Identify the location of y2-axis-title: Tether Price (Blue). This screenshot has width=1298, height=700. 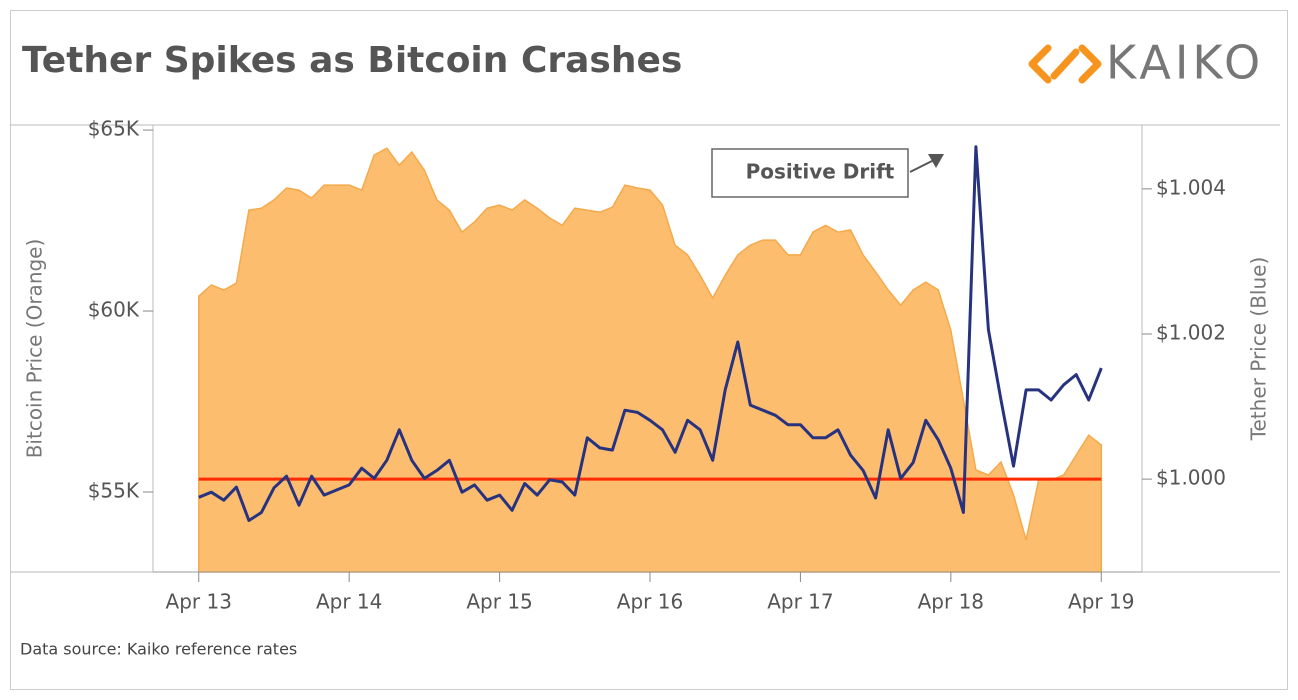
(1259, 349).